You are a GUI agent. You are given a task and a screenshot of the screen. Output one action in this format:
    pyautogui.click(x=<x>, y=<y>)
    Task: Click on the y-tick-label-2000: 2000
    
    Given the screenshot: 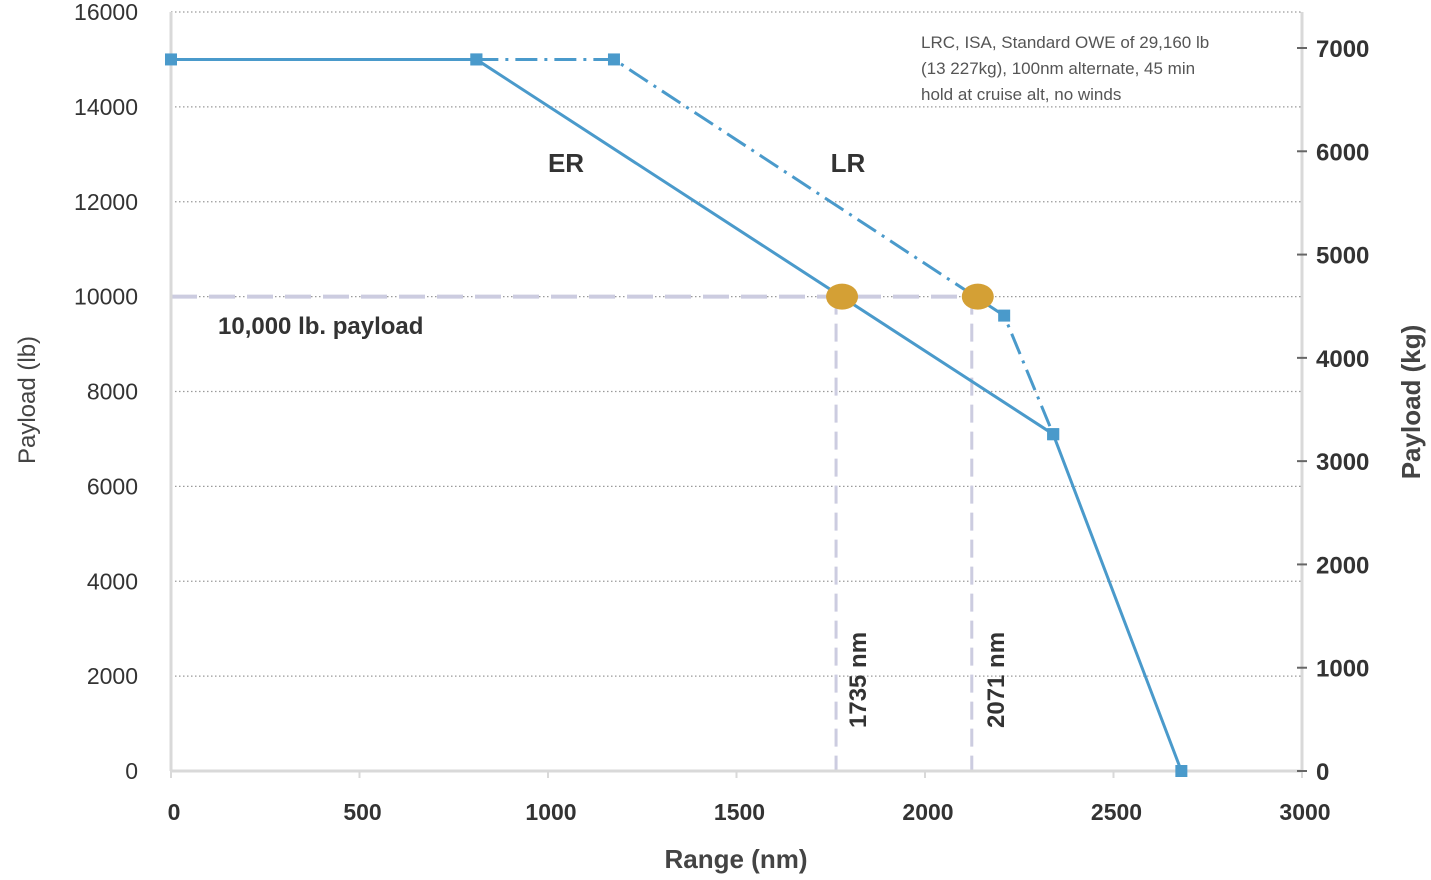 What is the action you would take?
    pyautogui.click(x=112, y=676)
    